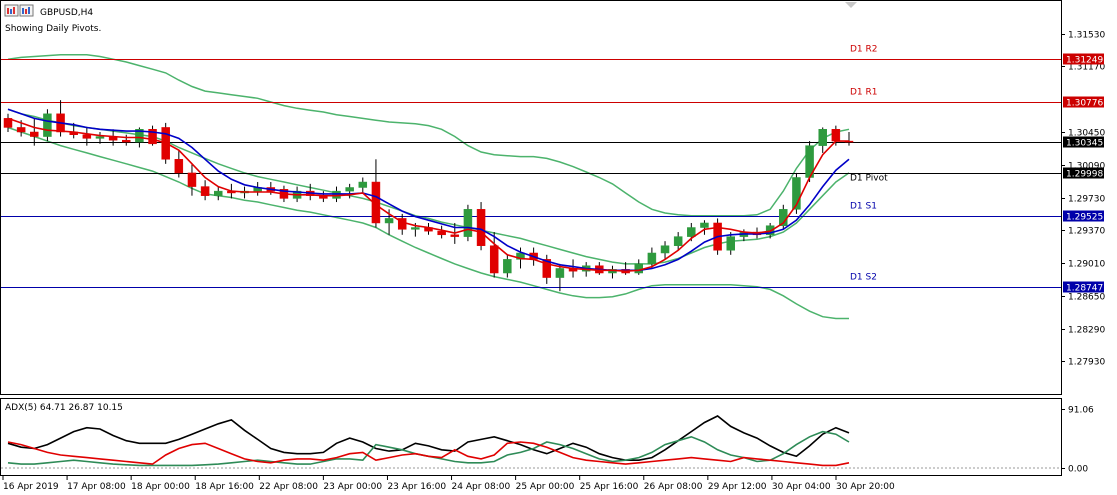 The height and width of the screenshot is (495, 1117). Describe the element at coordinates (864, 50) in the screenshot. I see `pivot-name: D1 R2` at that location.